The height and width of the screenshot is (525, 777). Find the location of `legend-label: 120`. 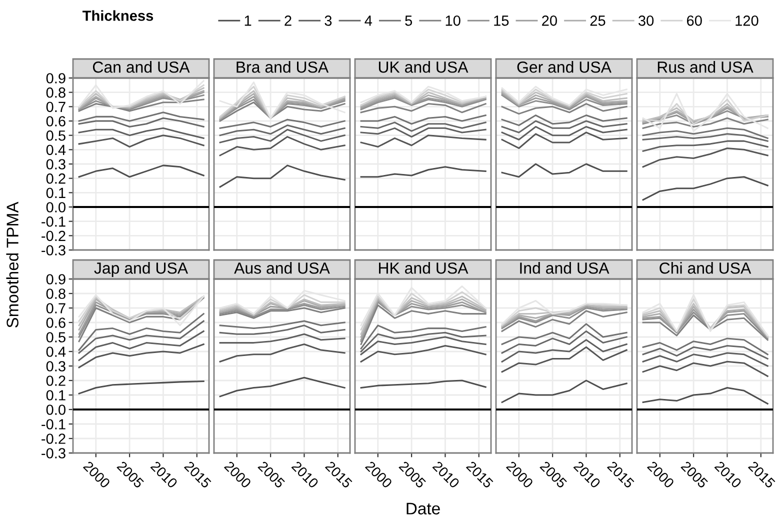

legend-label: 120 is located at coordinates (747, 21).